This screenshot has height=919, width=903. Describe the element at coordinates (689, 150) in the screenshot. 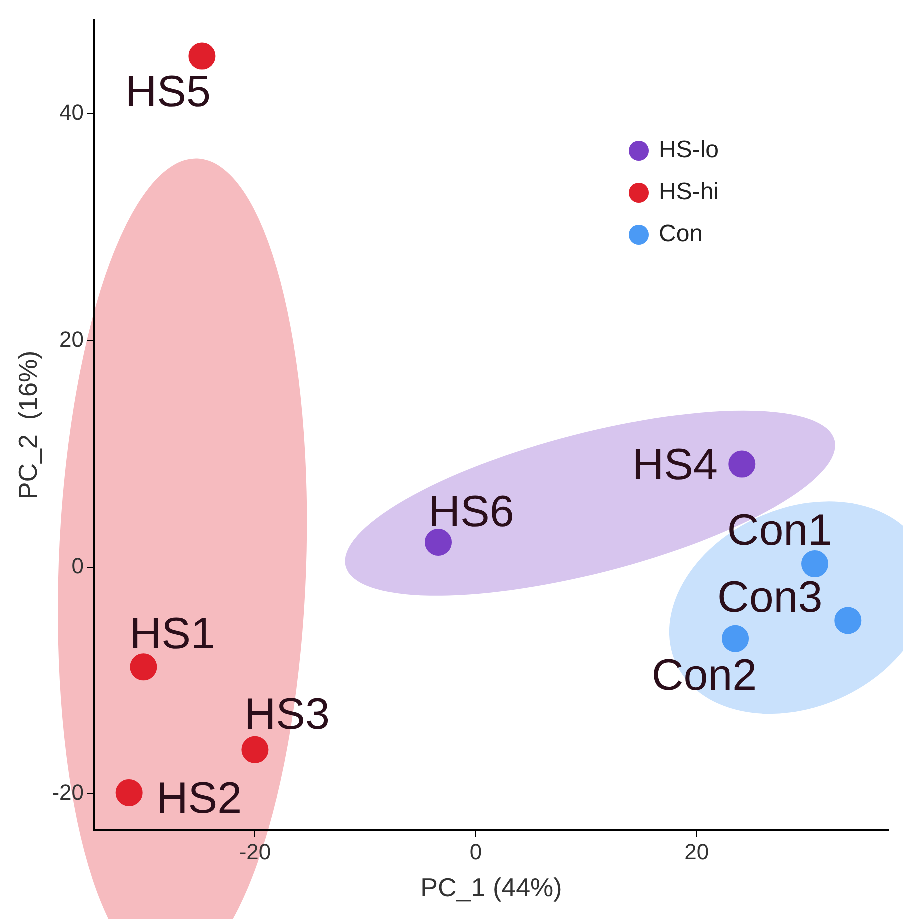

I see `legend-label: HS-lo` at that location.